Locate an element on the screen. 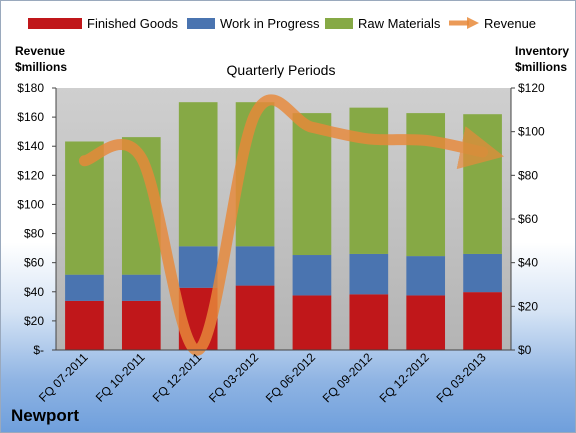 The height and width of the screenshot is (433, 576). right-axis-title-line2: $millions is located at coordinates (541, 67).